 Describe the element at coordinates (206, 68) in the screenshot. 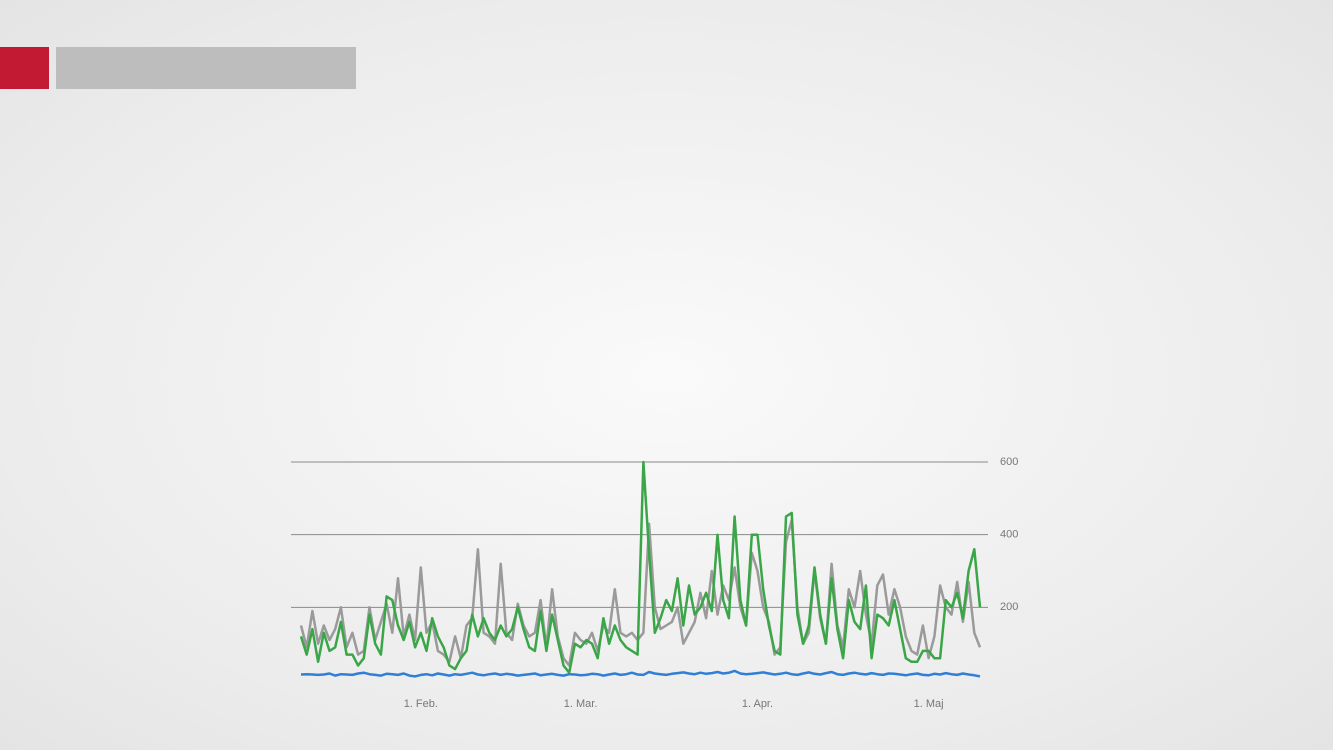

I see `title-placeholder` at that location.